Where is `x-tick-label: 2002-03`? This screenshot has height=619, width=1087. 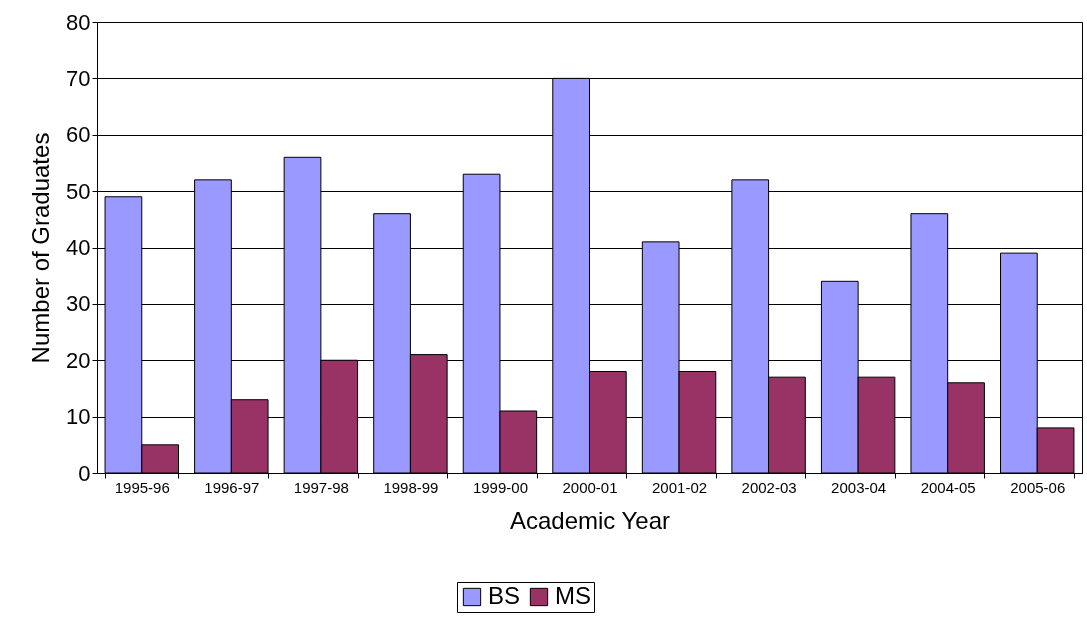 x-tick-label: 2002-03 is located at coordinates (769, 487).